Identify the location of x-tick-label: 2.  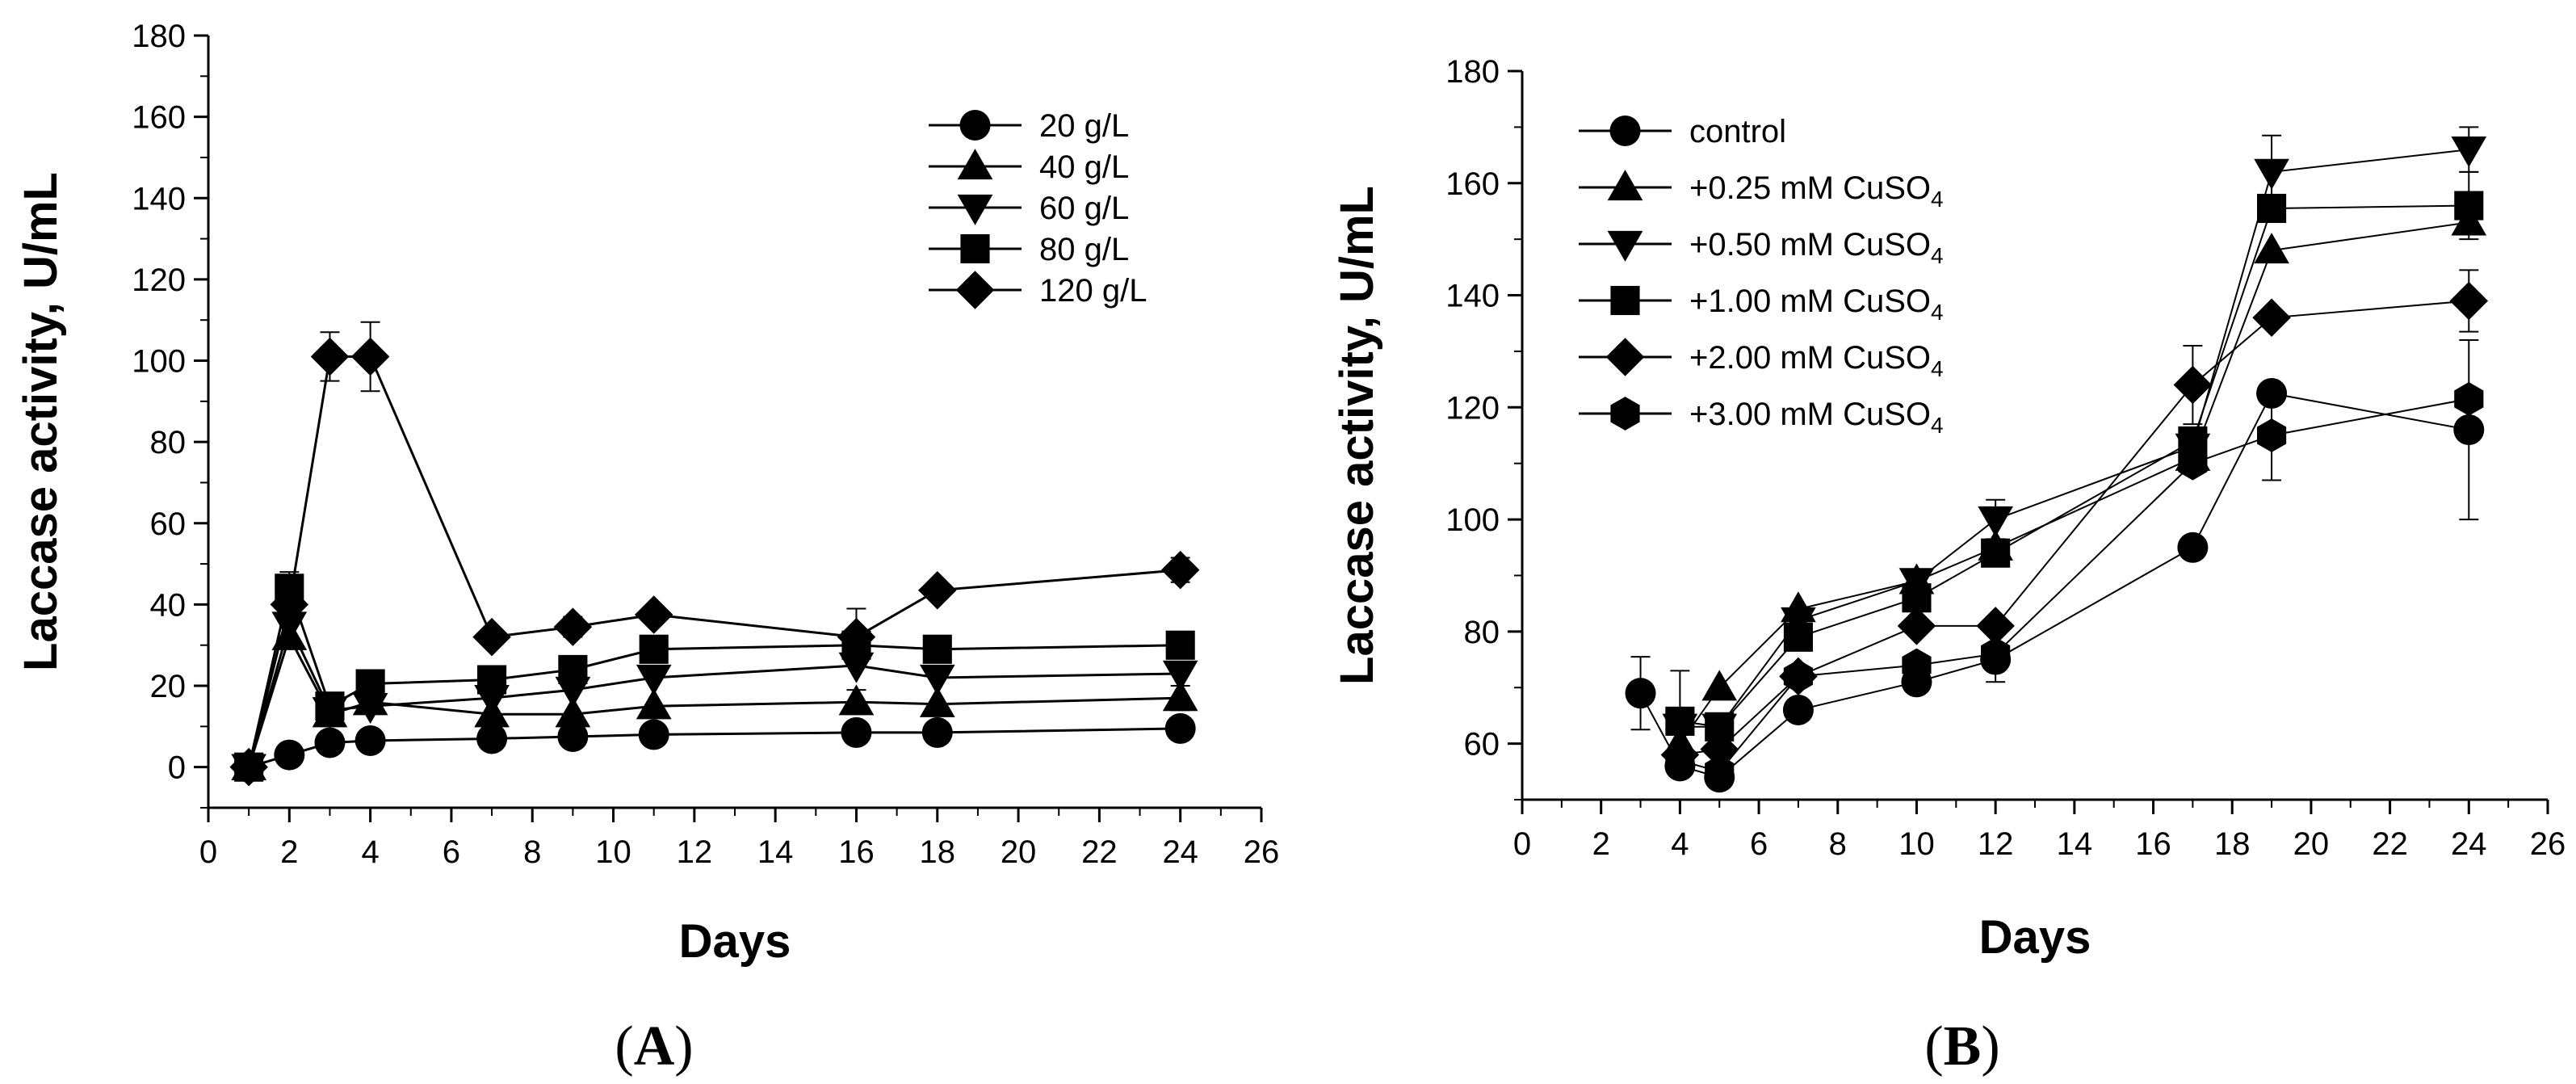
(289, 852).